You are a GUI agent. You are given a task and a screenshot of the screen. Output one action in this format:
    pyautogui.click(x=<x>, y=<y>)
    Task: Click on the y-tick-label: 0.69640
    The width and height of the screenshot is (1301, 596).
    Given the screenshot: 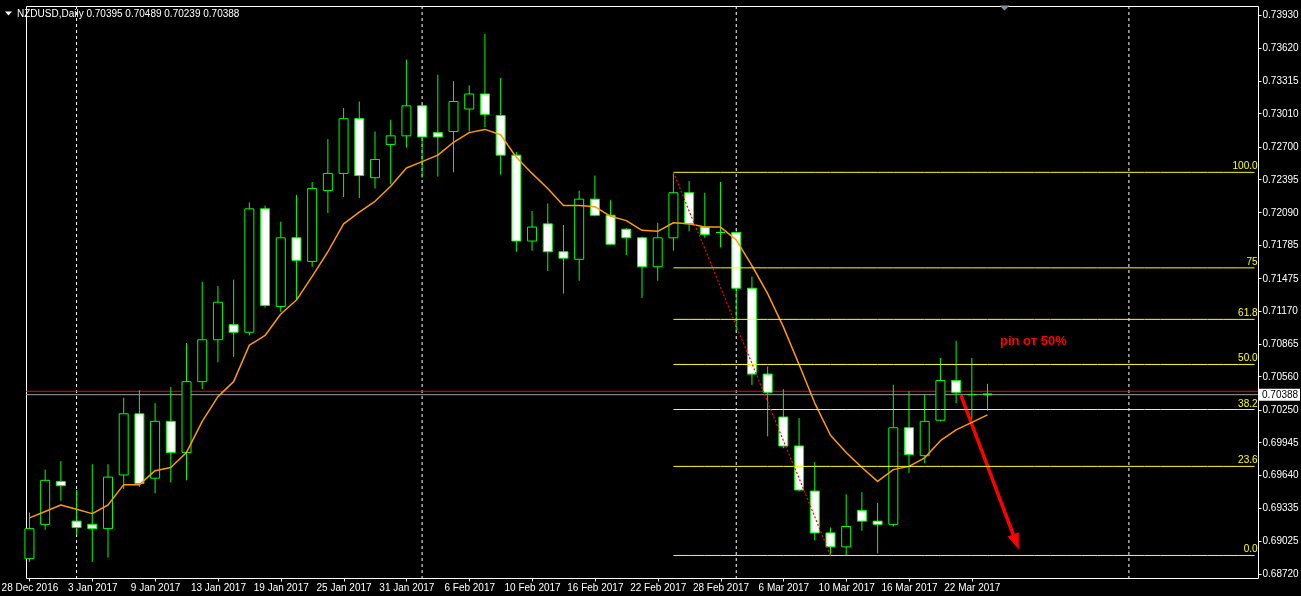 What is the action you would take?
    pyautogui.click(x=1281, y=475)
    